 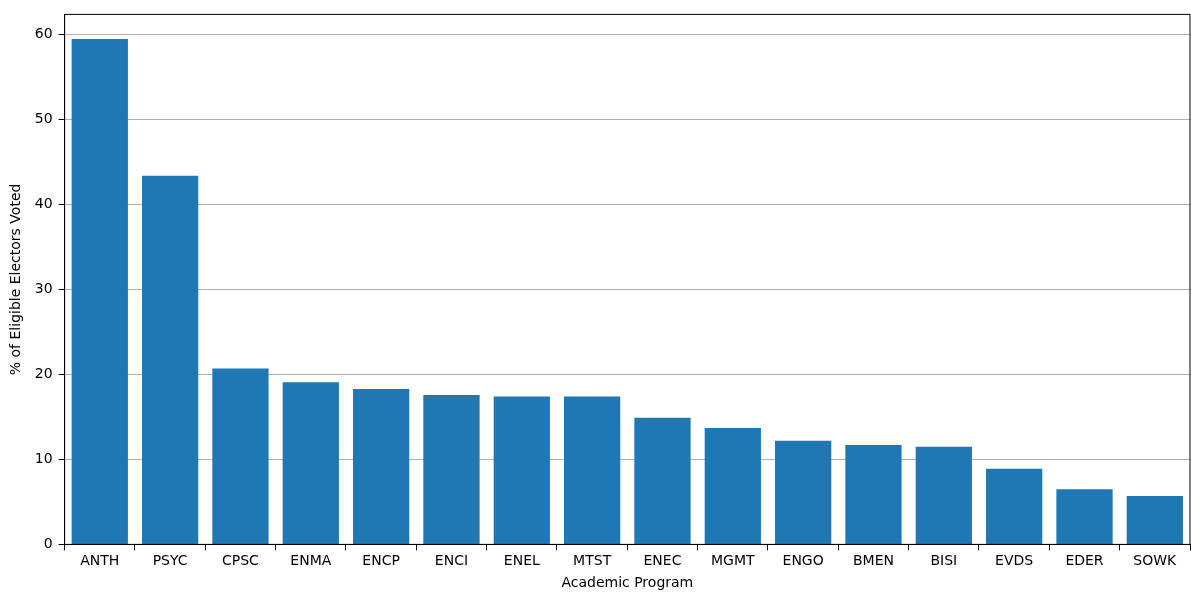 What do you see at coordinates (733, 560) in the screenshot?
I see `x-tick-label: MGMT` at bounding box center [733, 560].